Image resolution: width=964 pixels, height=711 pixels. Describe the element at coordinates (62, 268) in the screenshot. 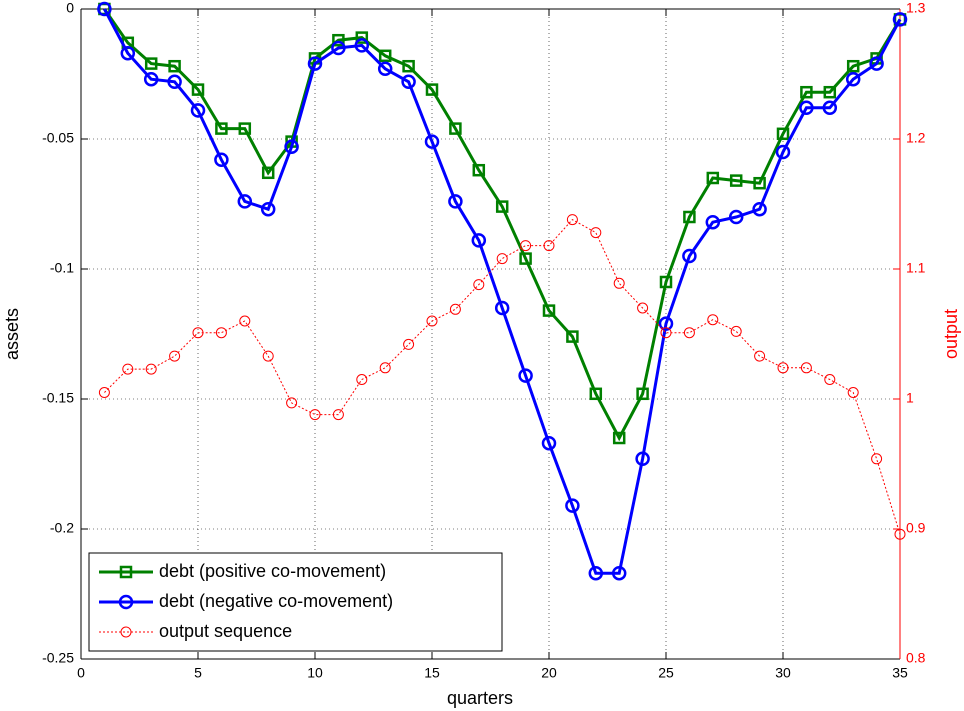

I see `y-tick-label: -0.1` at that location.